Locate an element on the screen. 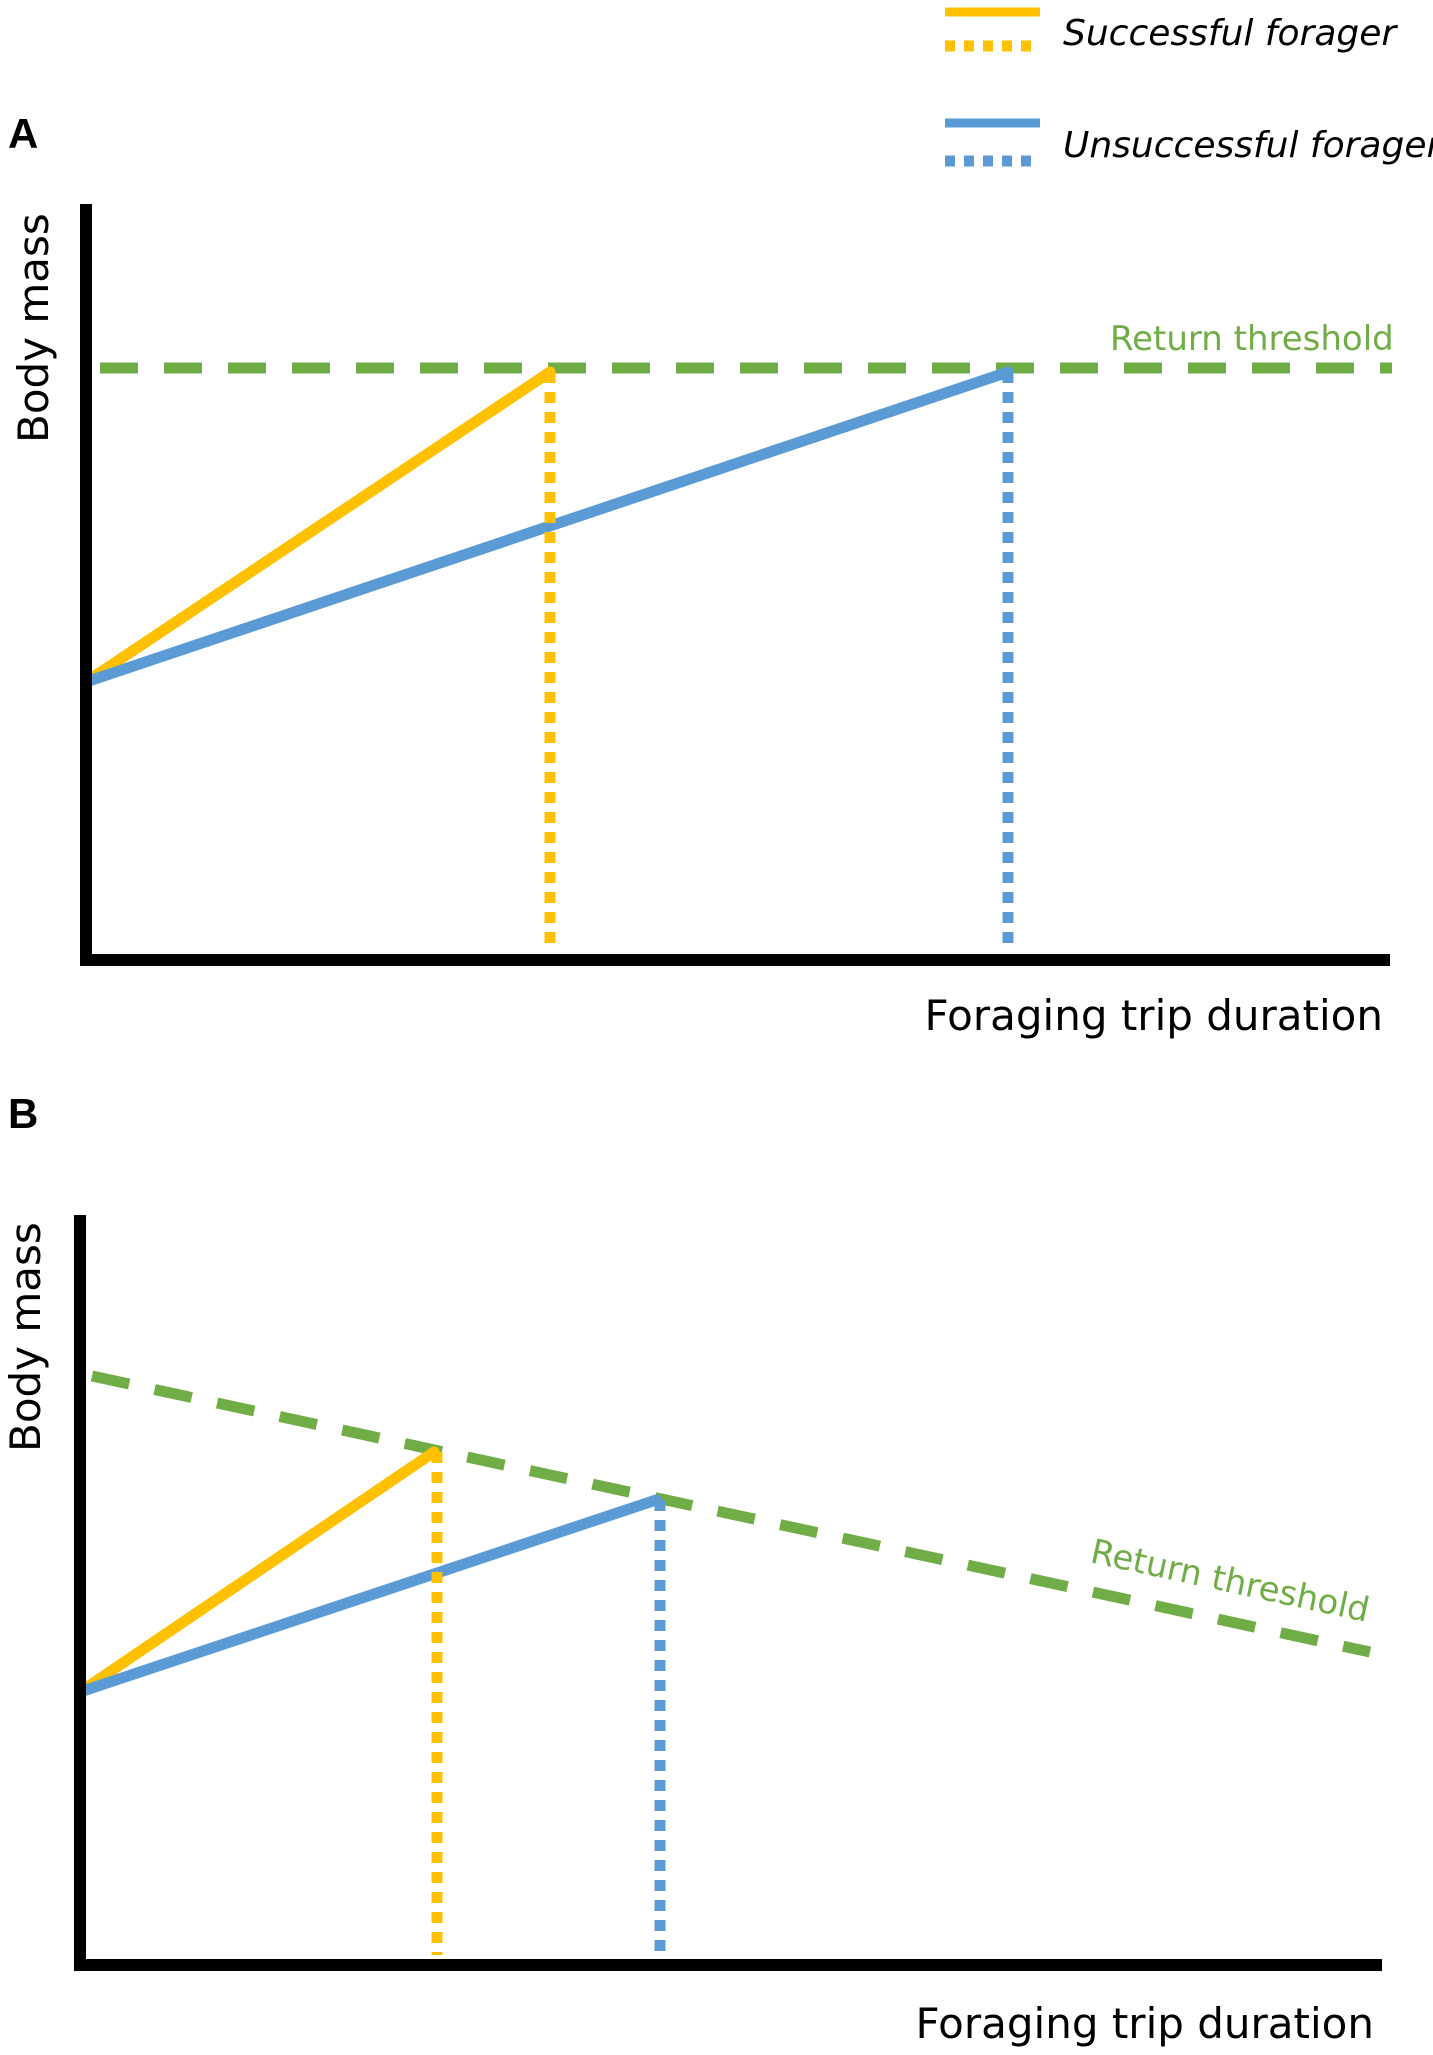  panel-a-unsuccessful-trajectory is located at coordinates (547, 527).